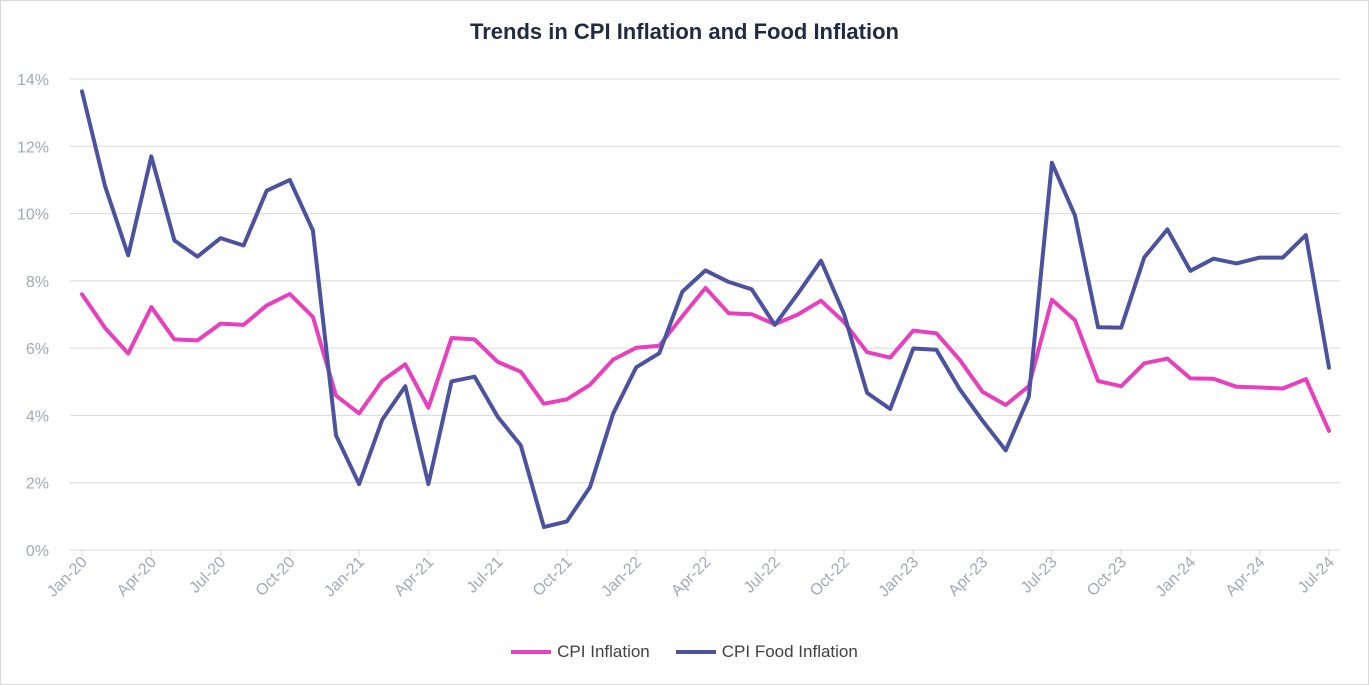 The height and width of the screenshot is (685, 1369). What do you see at coordinates (705, 552) in the screenshot?
I see `x-axis` at bounding box center [705, 552].